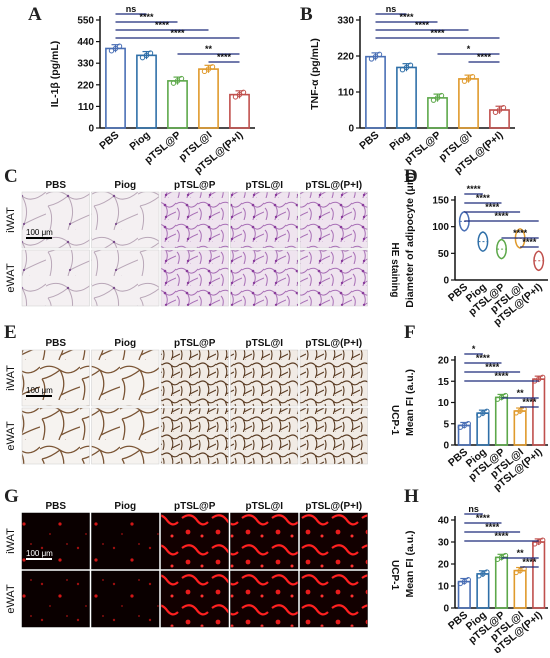 The image size is (550, 658). I want to click on y-axis-title: Diameter of adipocyte (μm), so click(410, 239).